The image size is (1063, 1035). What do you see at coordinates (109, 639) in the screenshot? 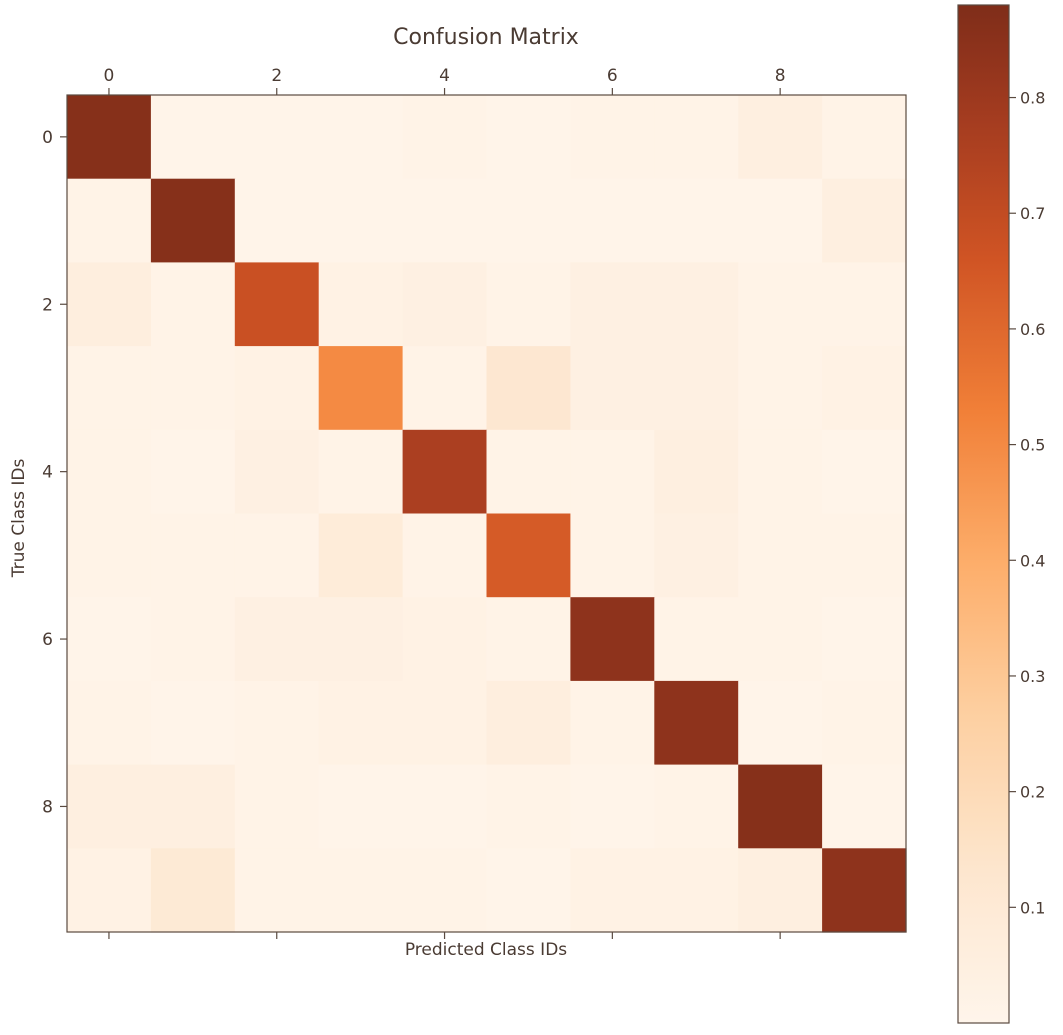
I see `heatmap-cell-r6-c0` at bounding box center [109, 639].